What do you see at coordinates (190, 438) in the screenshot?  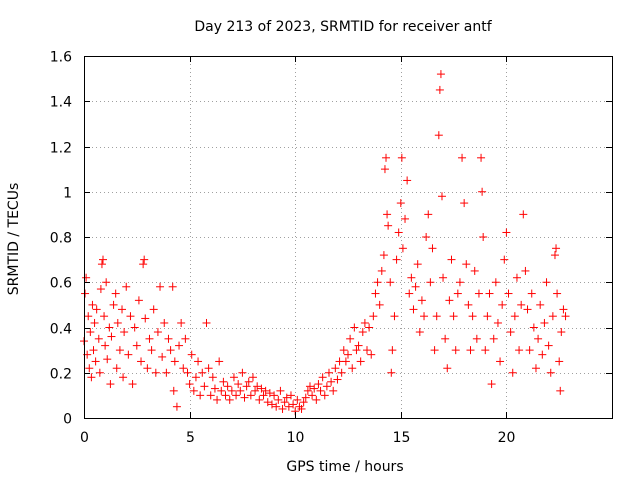 I see `x-tick-label: 5` at bounding box center [190, 438].